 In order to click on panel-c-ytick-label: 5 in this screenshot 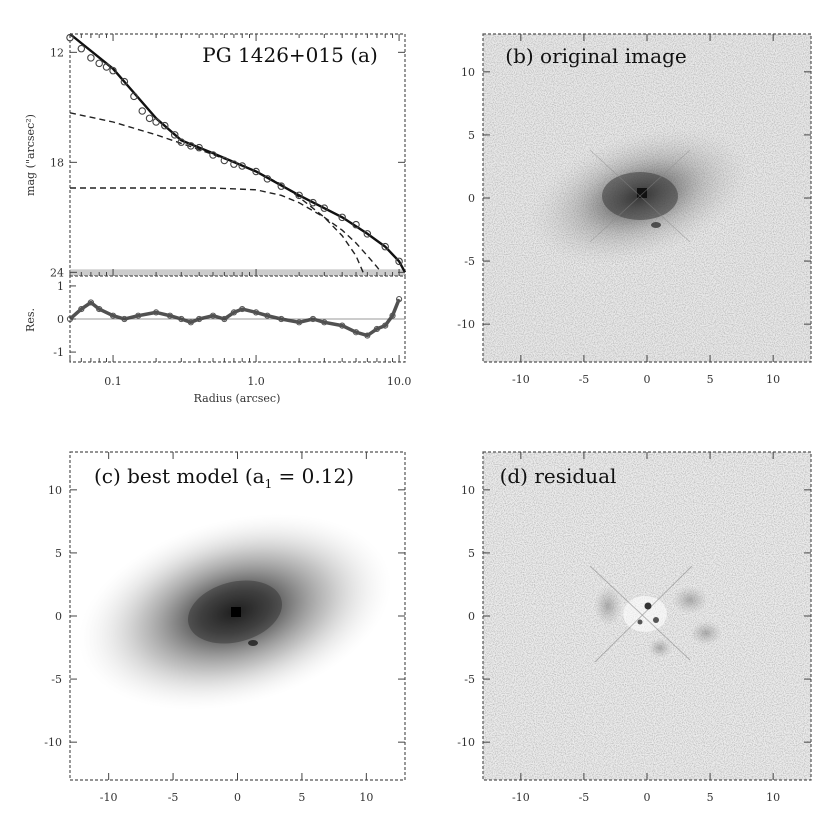, I will do `click(58, 553)`.